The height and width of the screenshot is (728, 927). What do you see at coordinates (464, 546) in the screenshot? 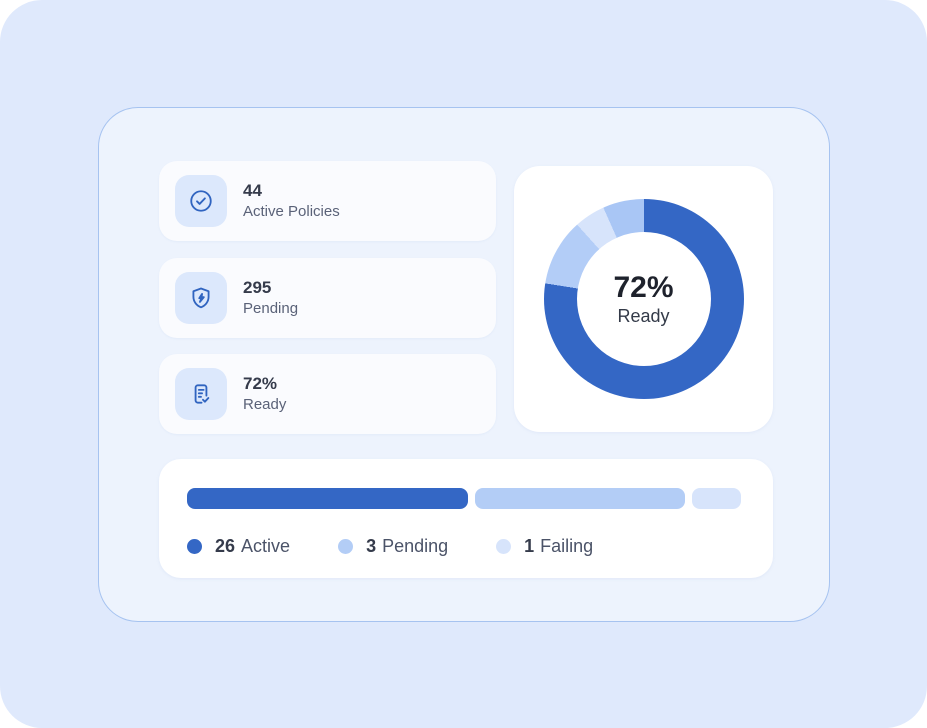
I see `progress-legend: 26 Active 3 Pending 1 Failing` at bounding box center [464, 546].